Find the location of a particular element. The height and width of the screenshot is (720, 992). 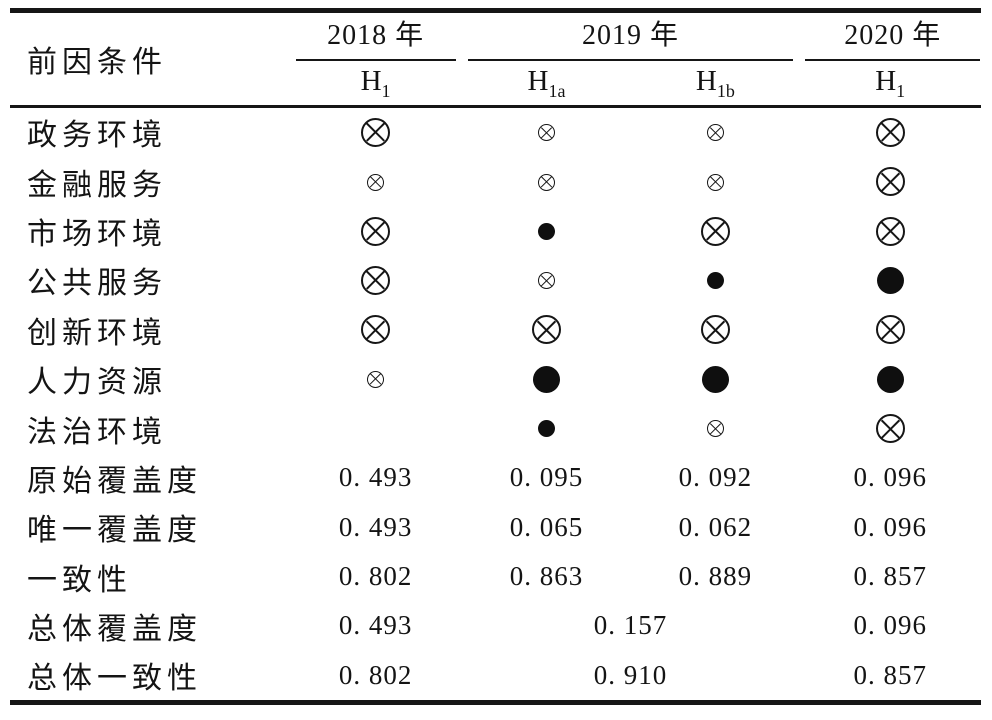

year-header-row: 前因条件 2018 年 2019 年 2020 年 is located at coordinates (495, 60).